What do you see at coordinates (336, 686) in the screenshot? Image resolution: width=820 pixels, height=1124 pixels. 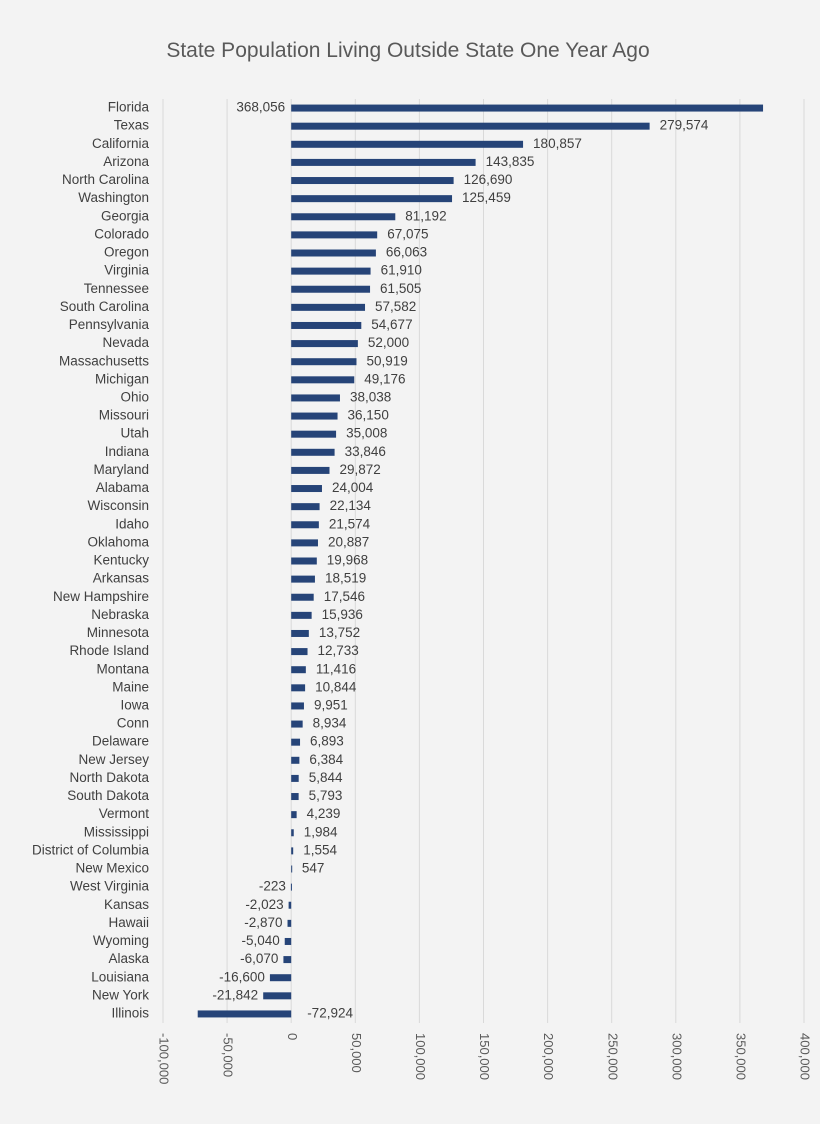 I see `data-label: 10,844` at bounding box center [336, 686].